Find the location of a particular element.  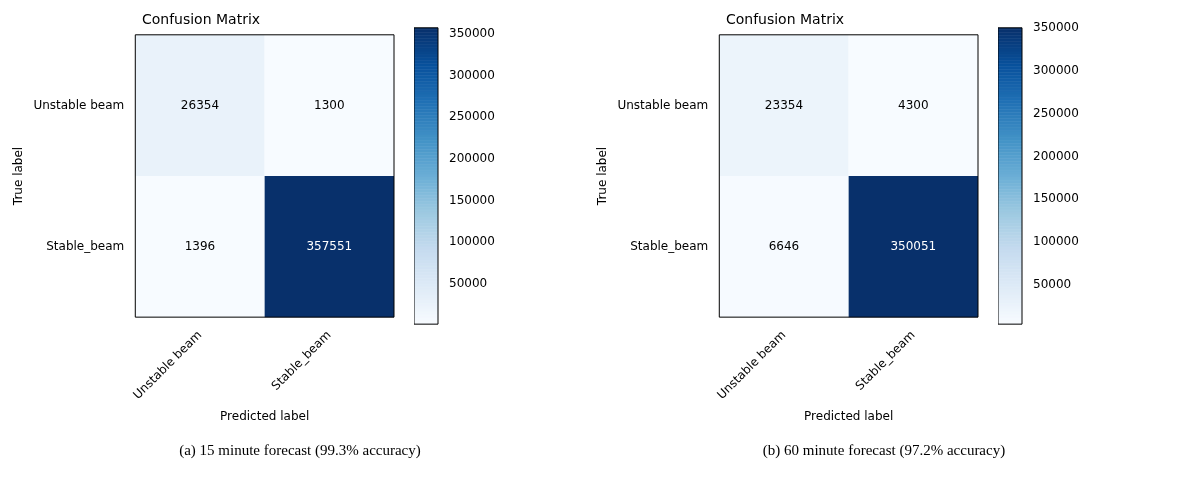

text: (b) 60 minute forecast (97.2% accuracy) is located at coordinates (884, 450).